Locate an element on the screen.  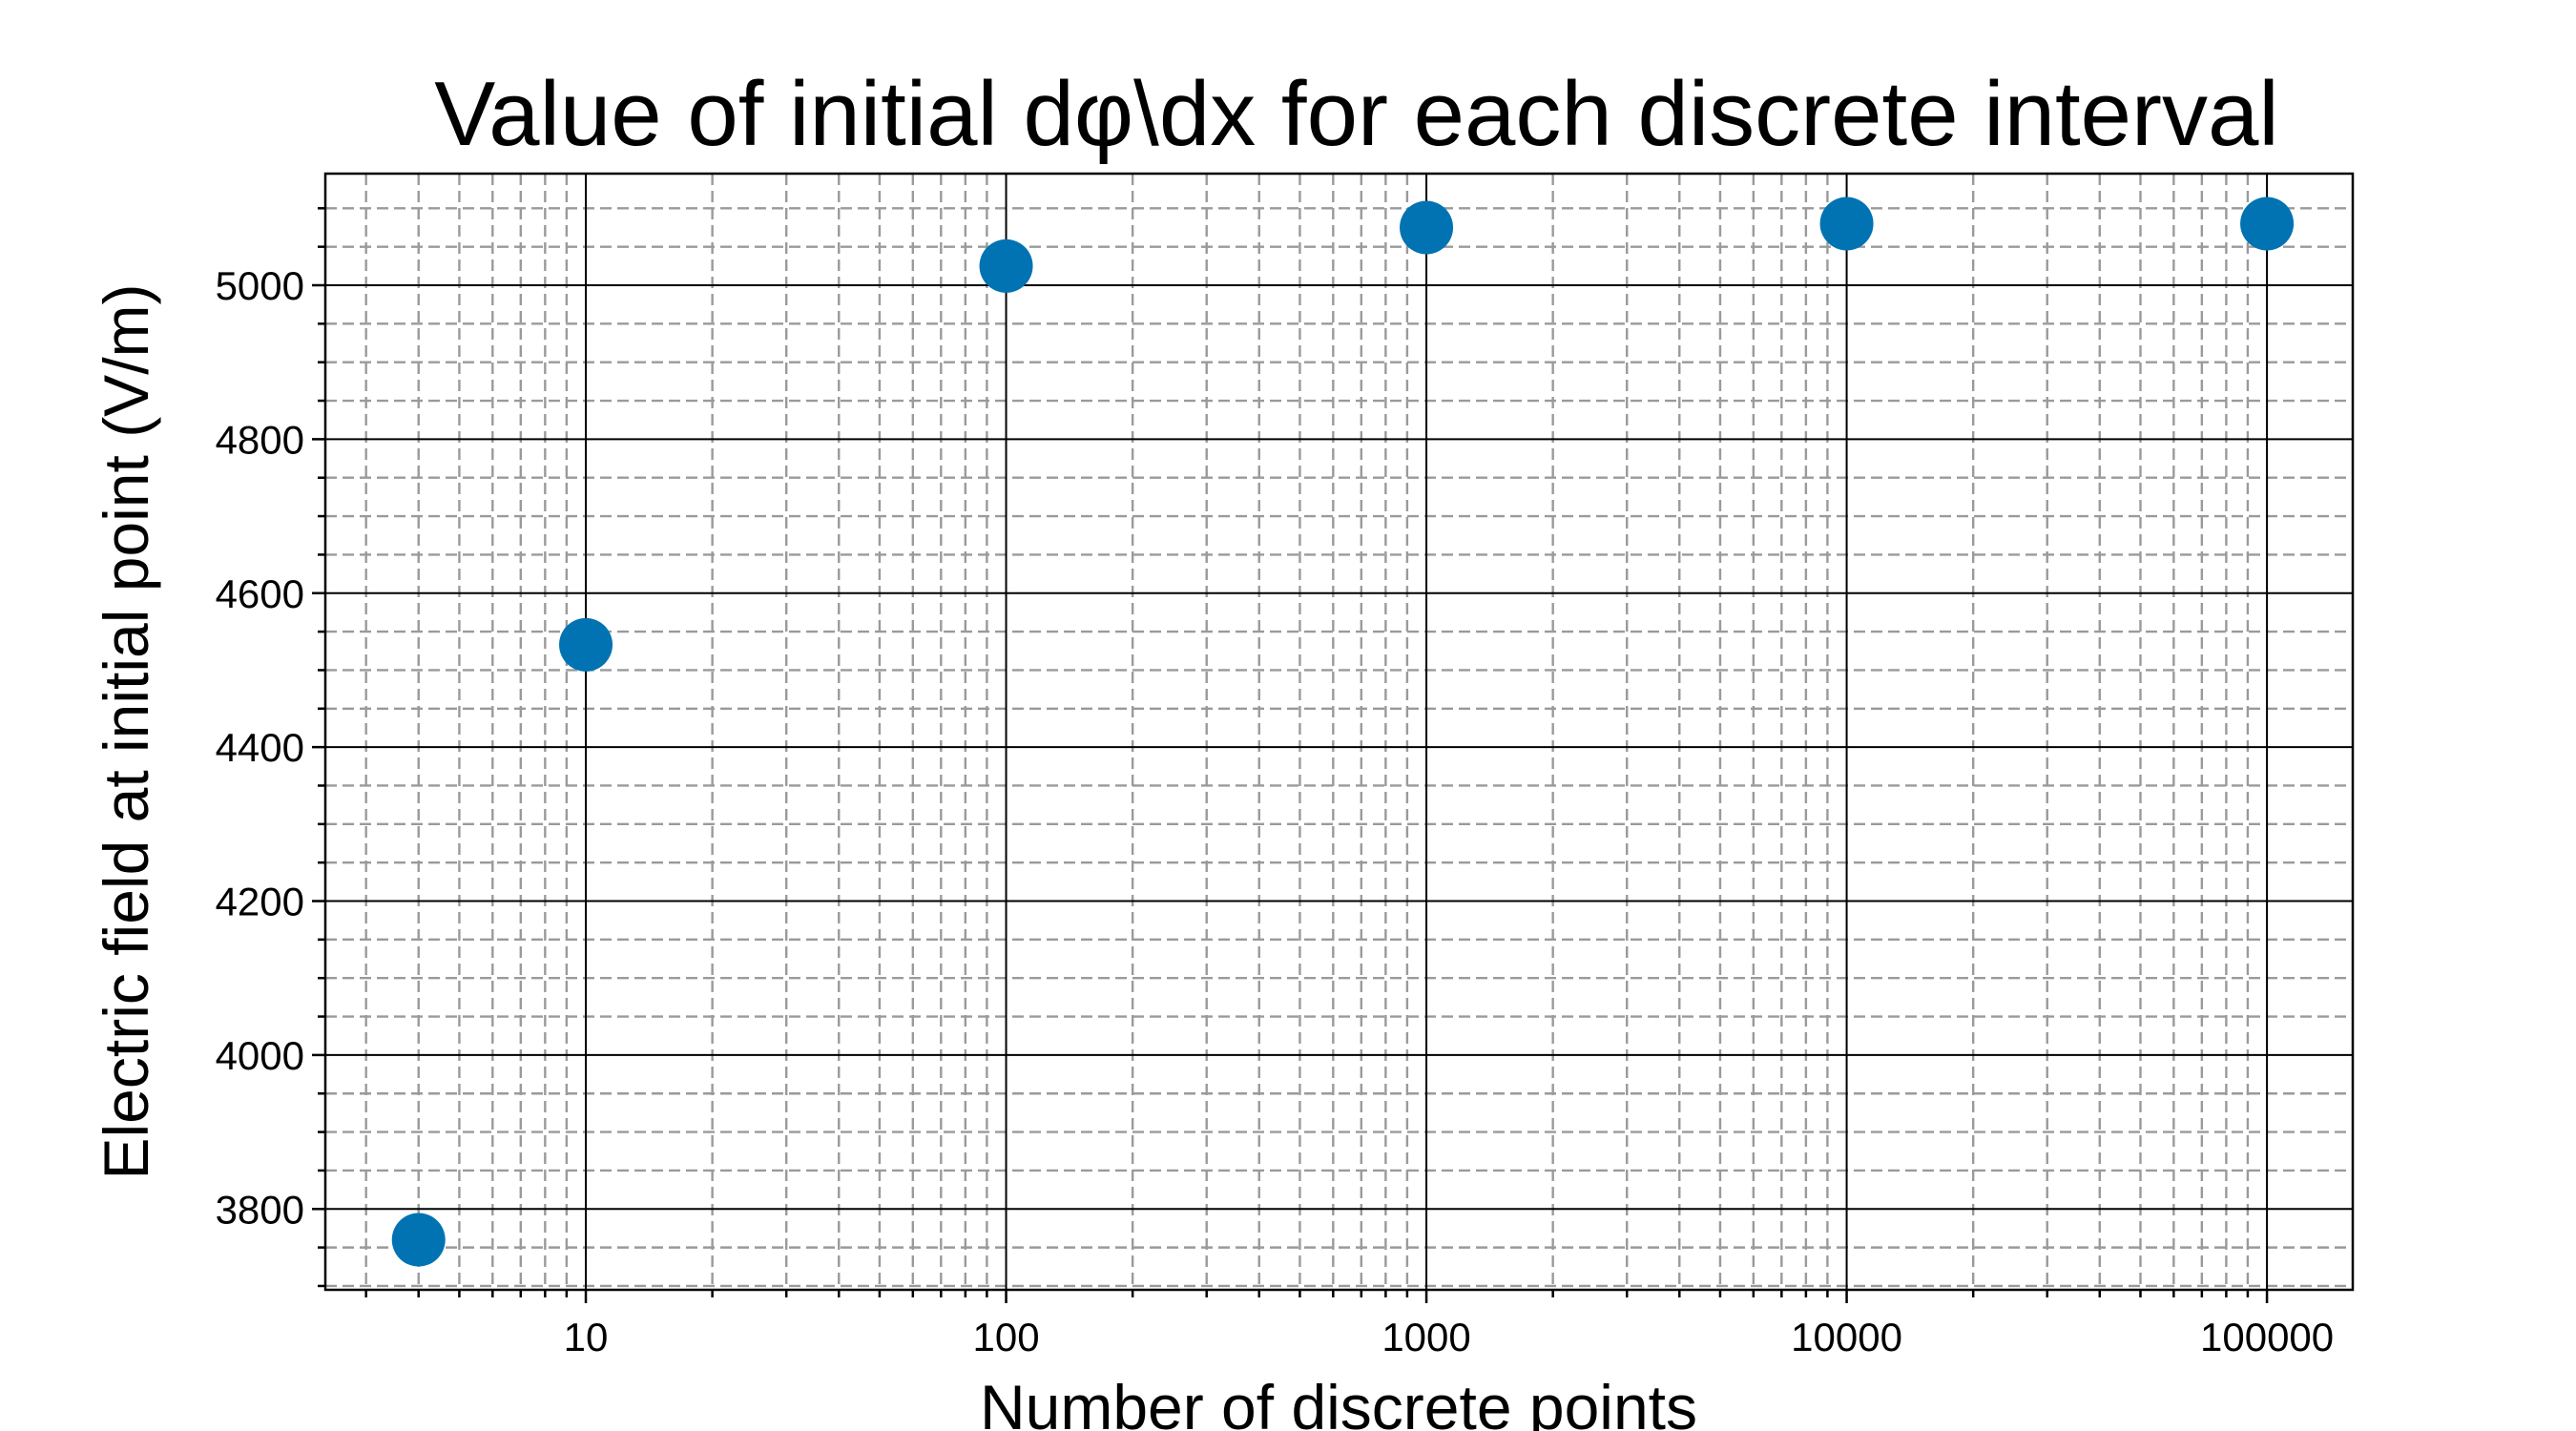
y-tick-label: 4600 is located at coordinates (260, 593).